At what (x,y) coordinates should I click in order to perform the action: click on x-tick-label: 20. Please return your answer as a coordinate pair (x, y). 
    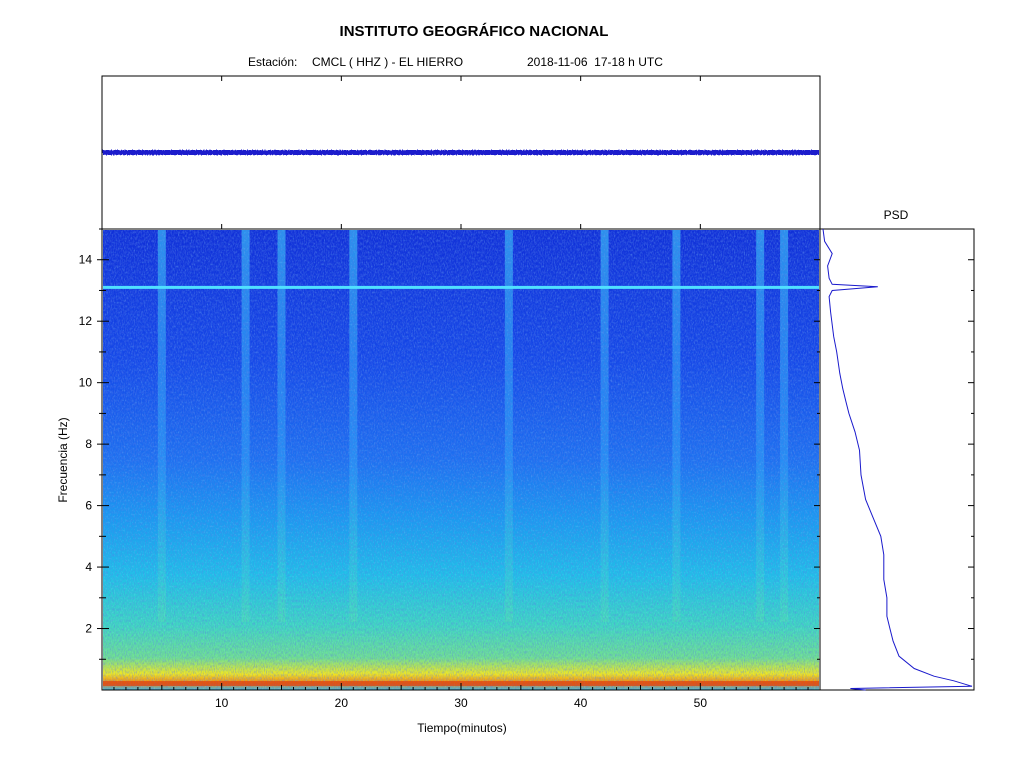
    Looking at the image, I should click on (342, 703).